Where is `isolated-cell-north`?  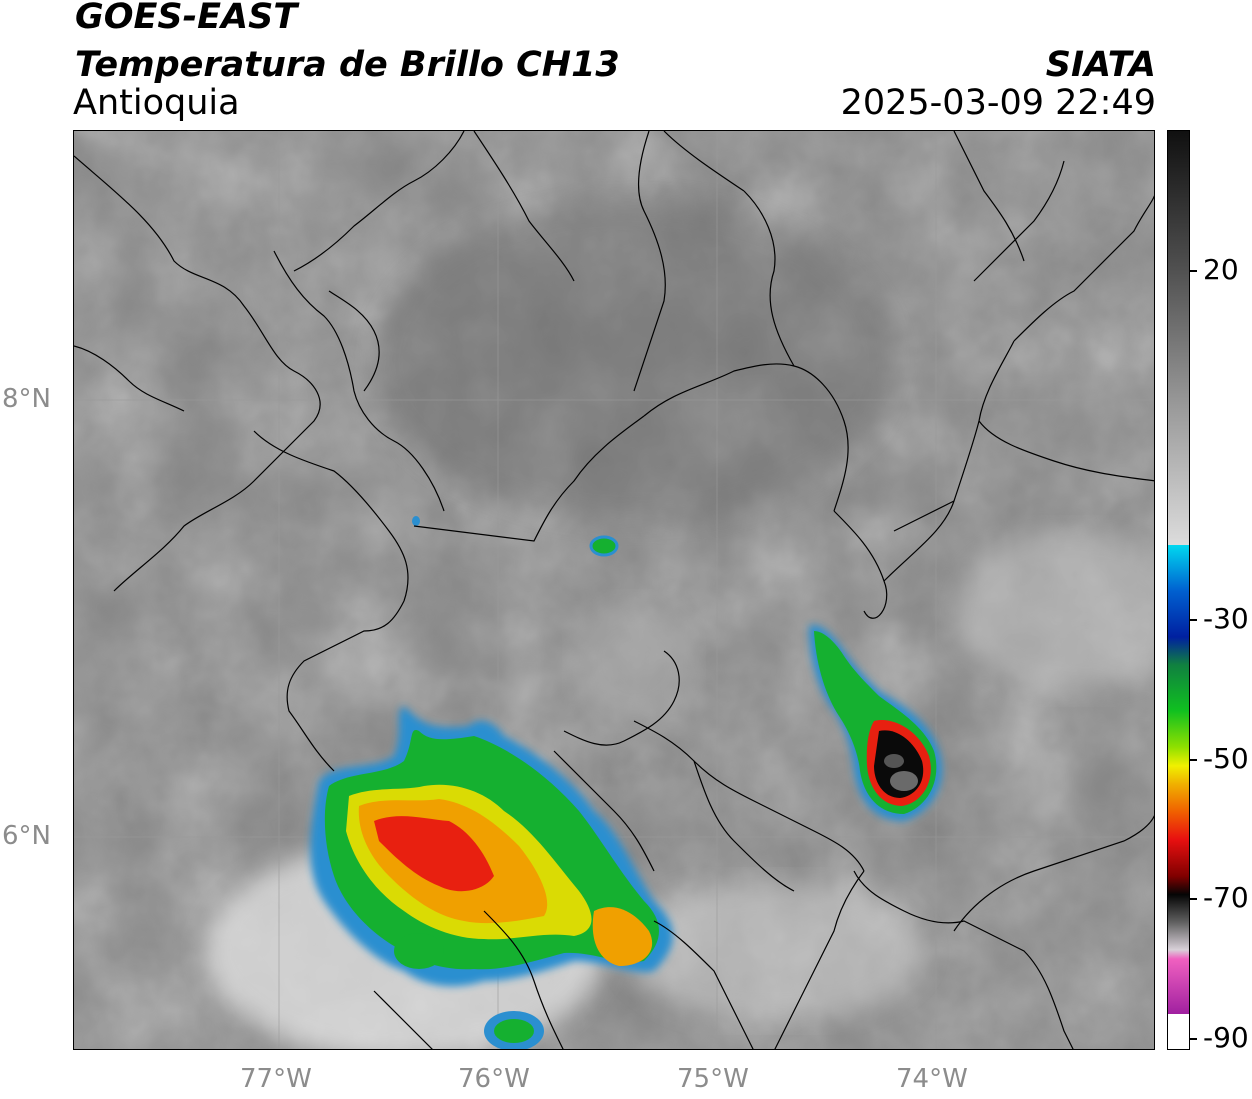 isolated-cell-north is located at coordinates (604, 546).